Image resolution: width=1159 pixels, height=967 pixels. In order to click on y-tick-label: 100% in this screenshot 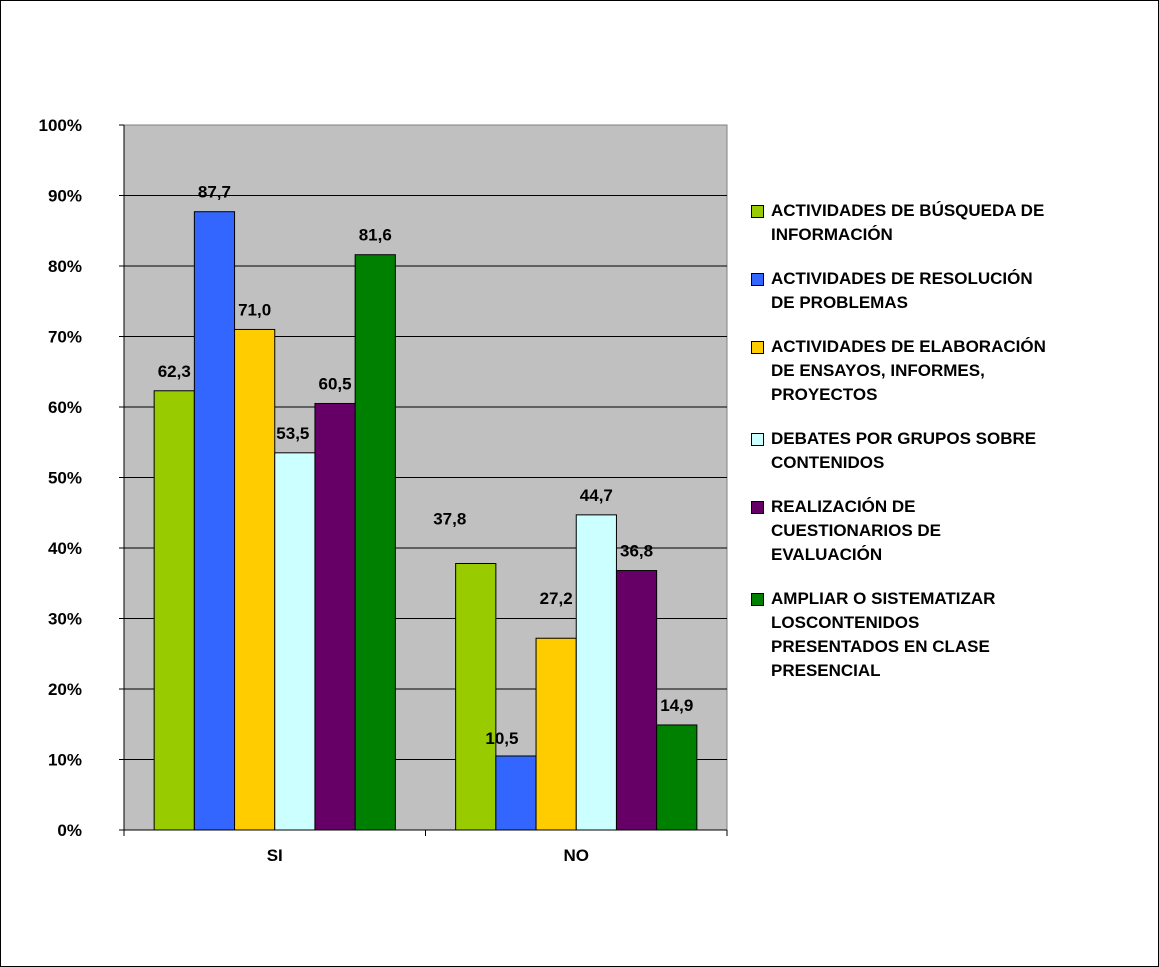, I will do `click(60, 125)`.